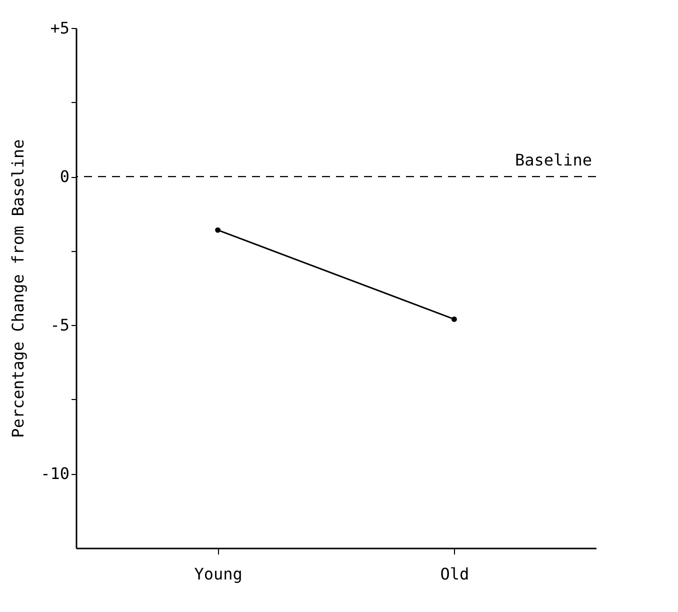 The width and height of the screenshot is (678, 612). What do you see at coordinates (55, 474) in the screenshot?
I see `y-tick-label: -10` at bounding box center [55, 474].